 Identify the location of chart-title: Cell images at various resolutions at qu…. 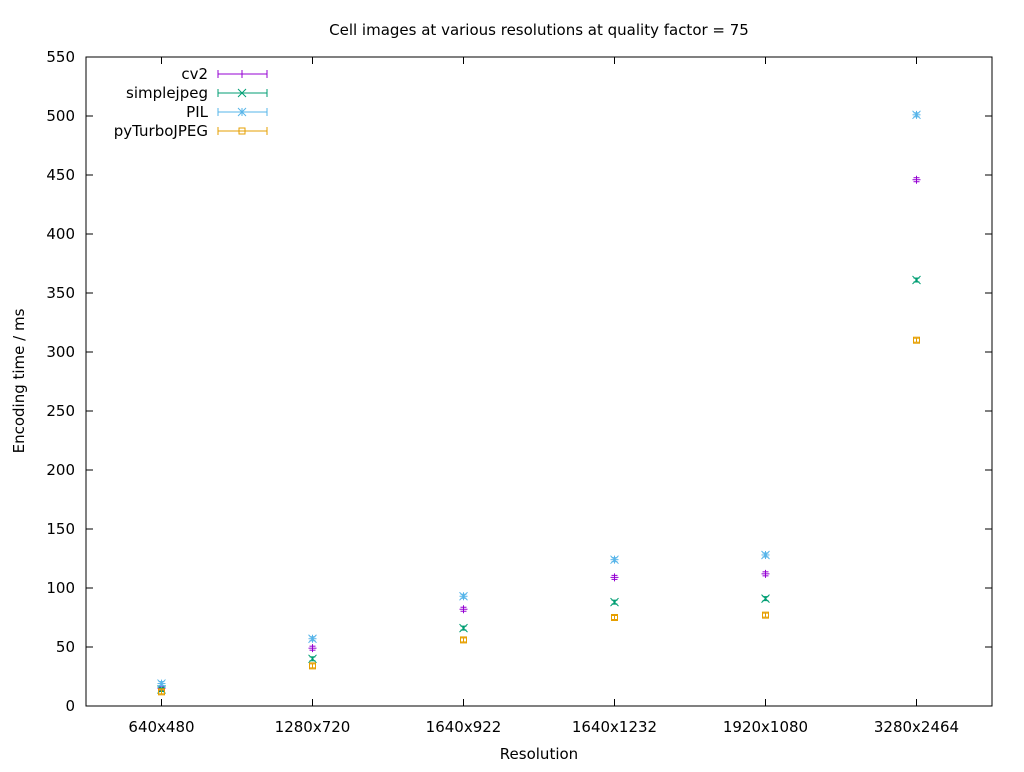
(539, 30).